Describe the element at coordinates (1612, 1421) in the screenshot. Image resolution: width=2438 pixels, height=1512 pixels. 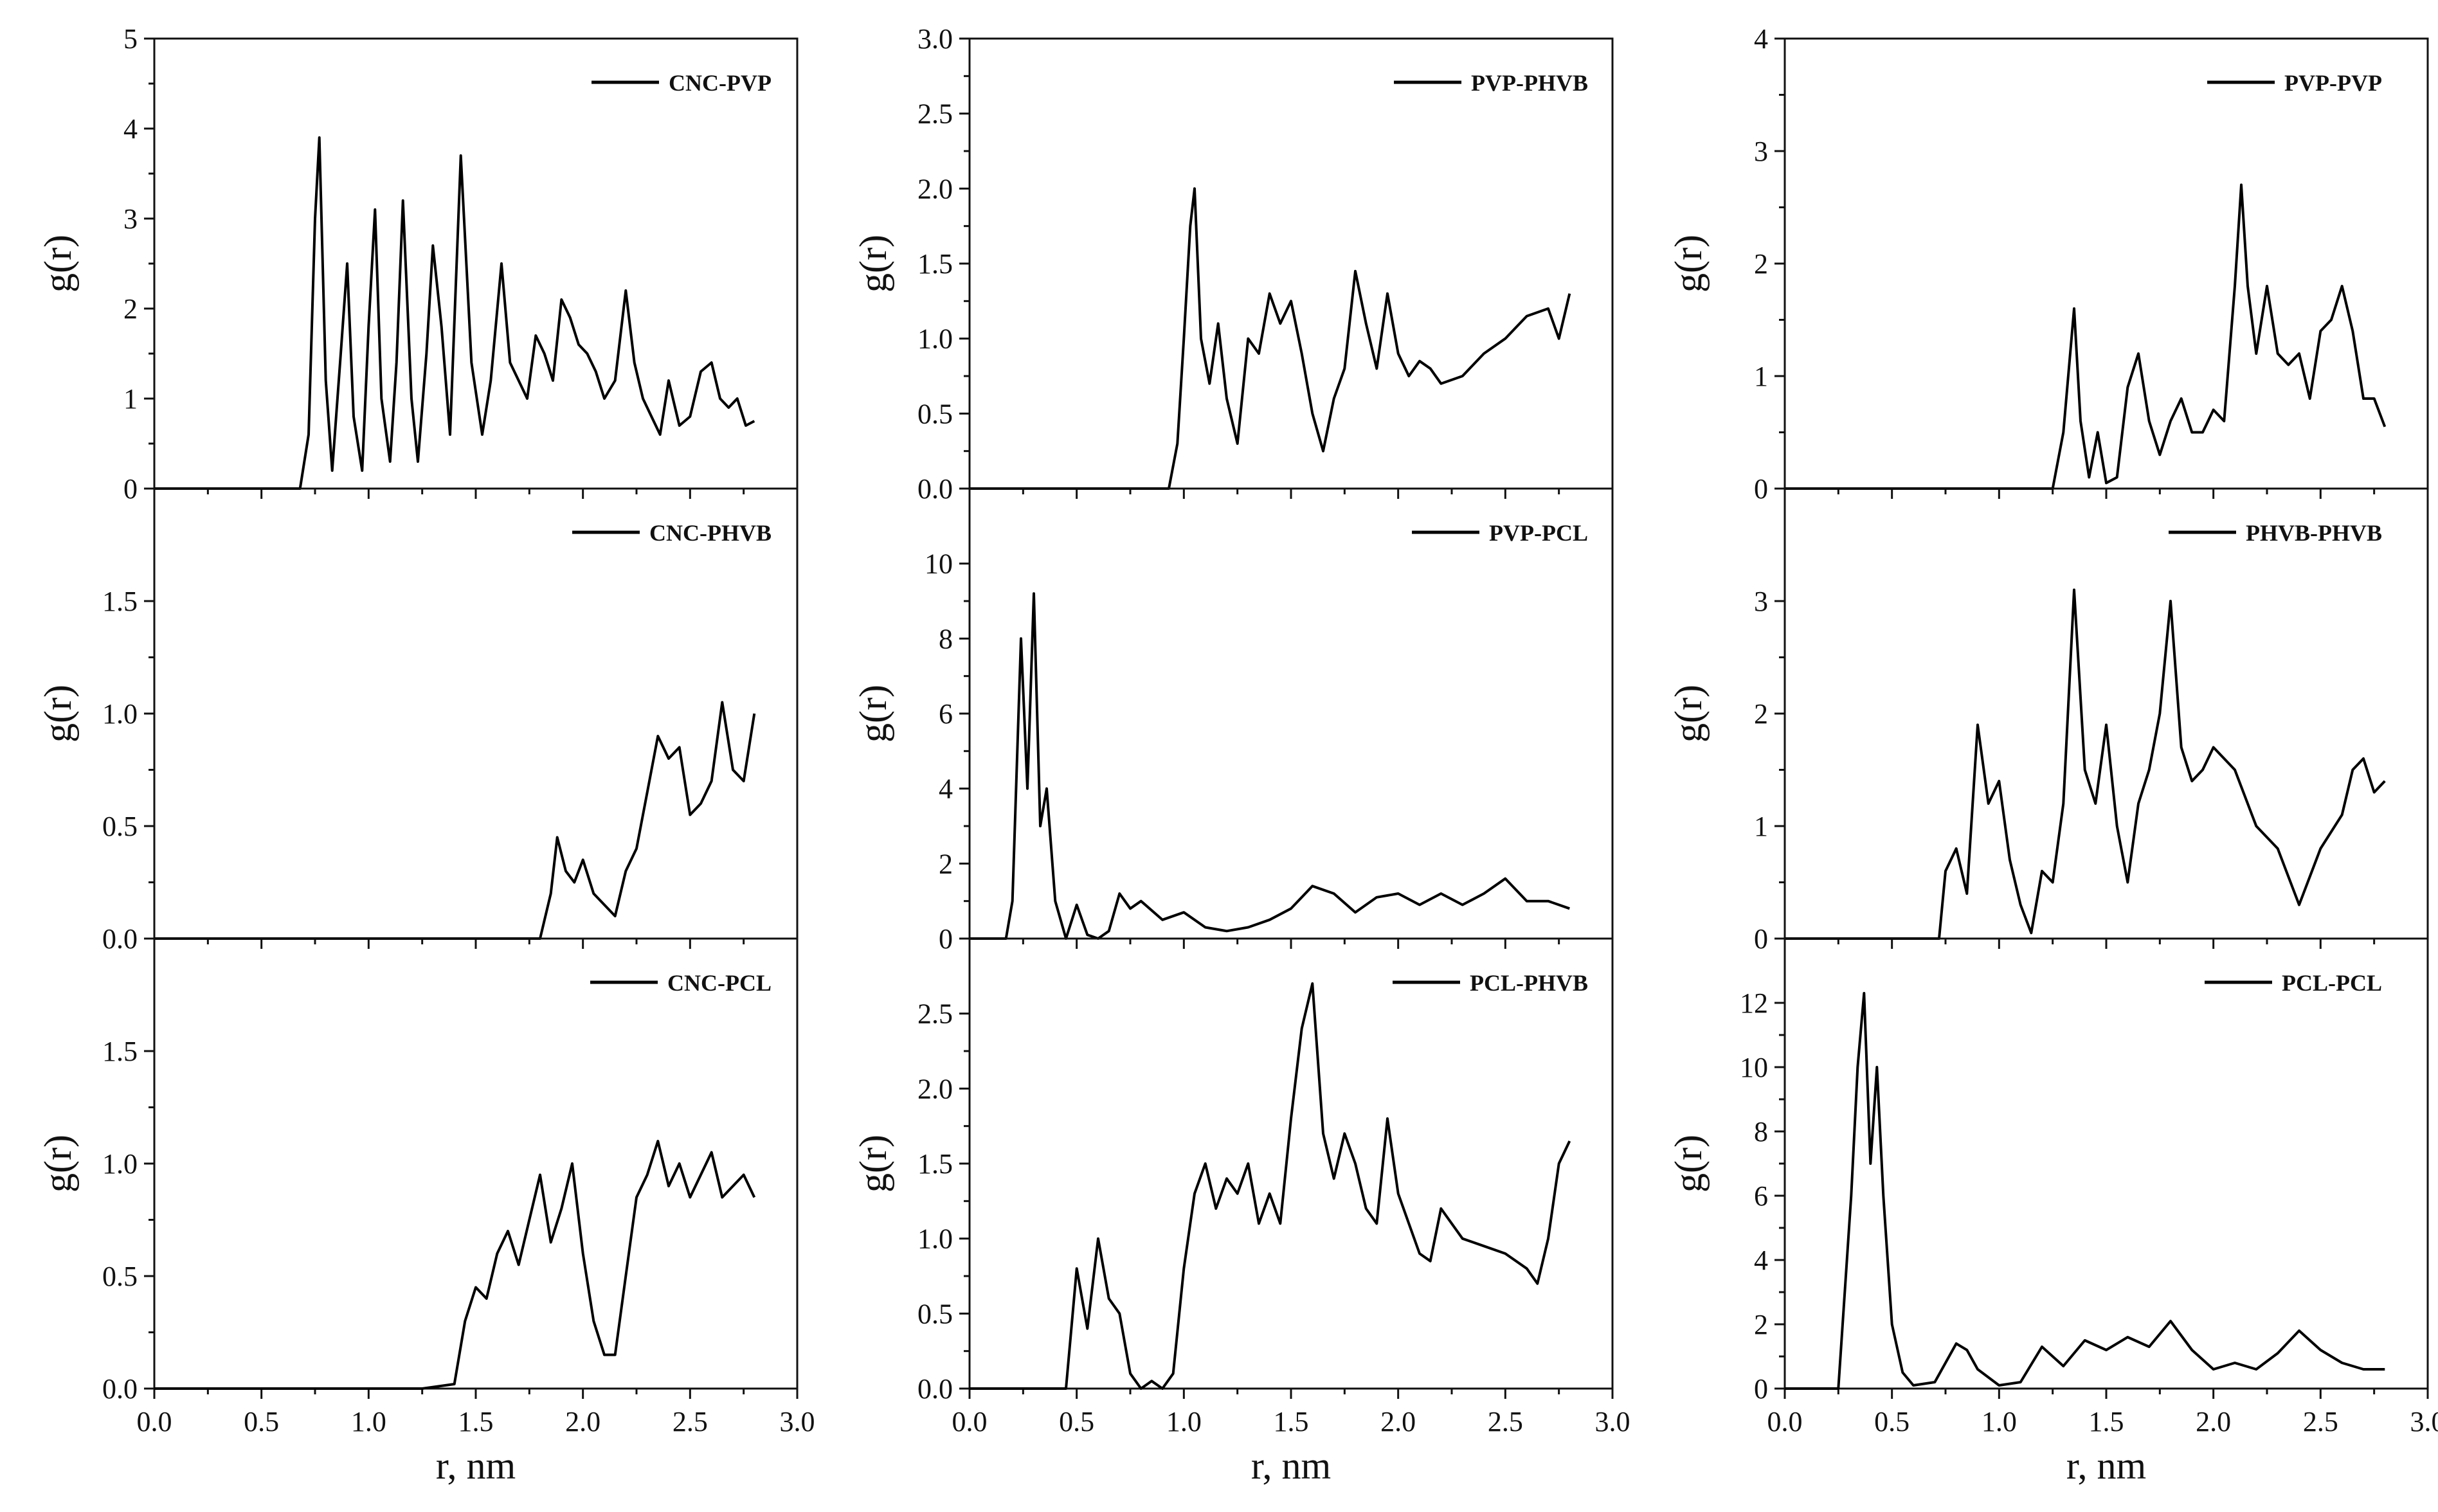
I see `x-tick-label-pcl-phvb: 3.0` at that location.